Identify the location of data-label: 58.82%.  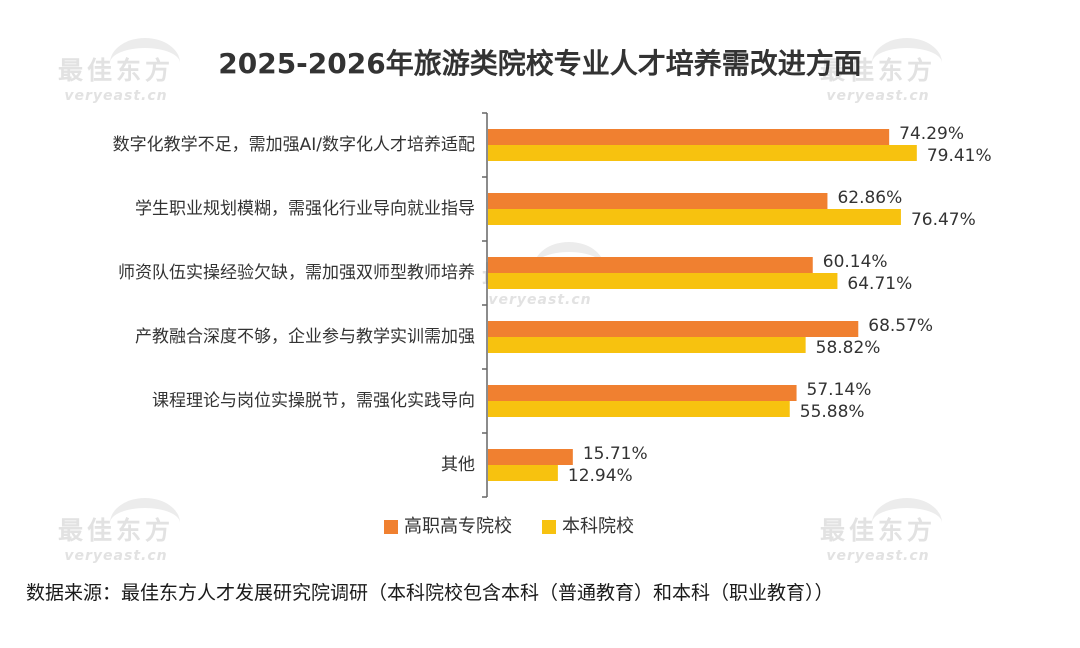
(848, 348).